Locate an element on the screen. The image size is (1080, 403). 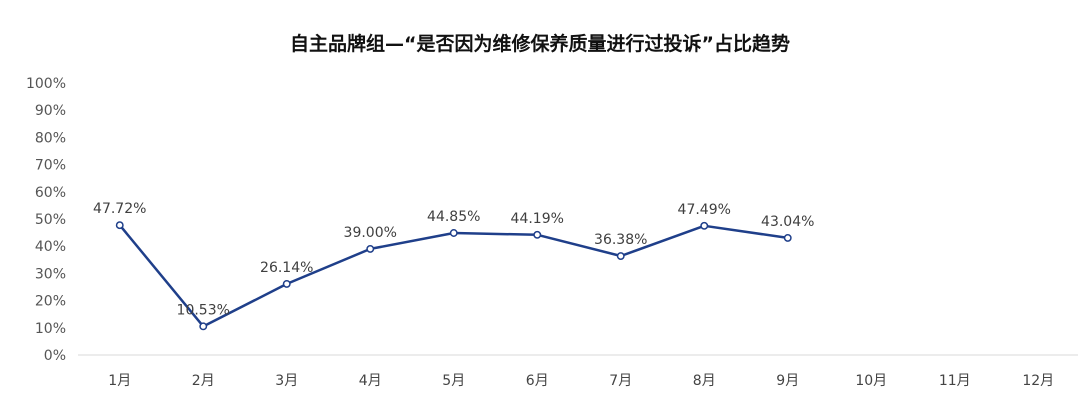
x-tick-label: 9月 is located at coordinates (787, 381).